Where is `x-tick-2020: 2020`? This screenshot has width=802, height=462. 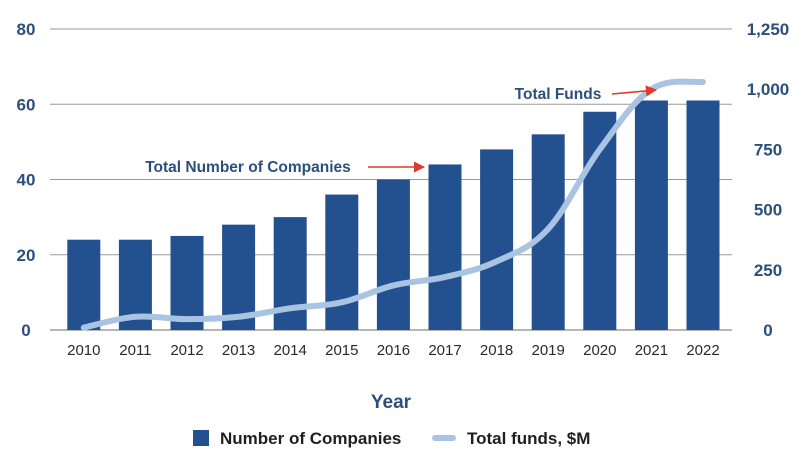 x-tick-2020: 2020 is located at coordinates (599, 350).